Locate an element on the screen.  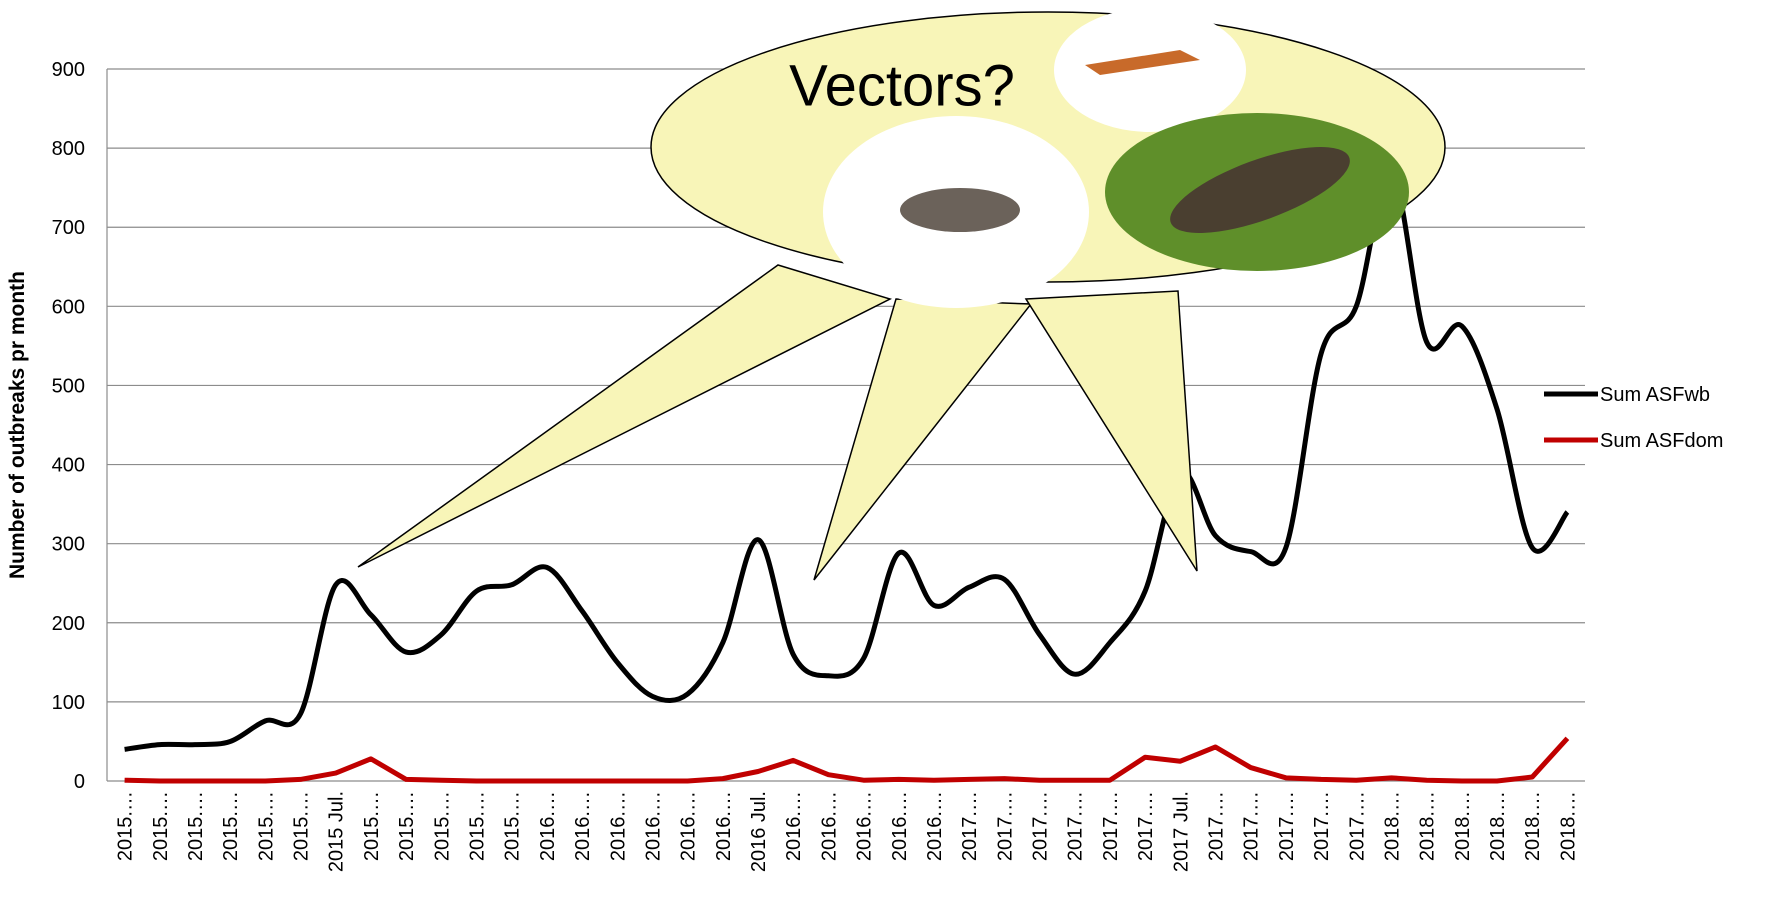
y-tick-label: 100 is located at coordinates (68, 703).